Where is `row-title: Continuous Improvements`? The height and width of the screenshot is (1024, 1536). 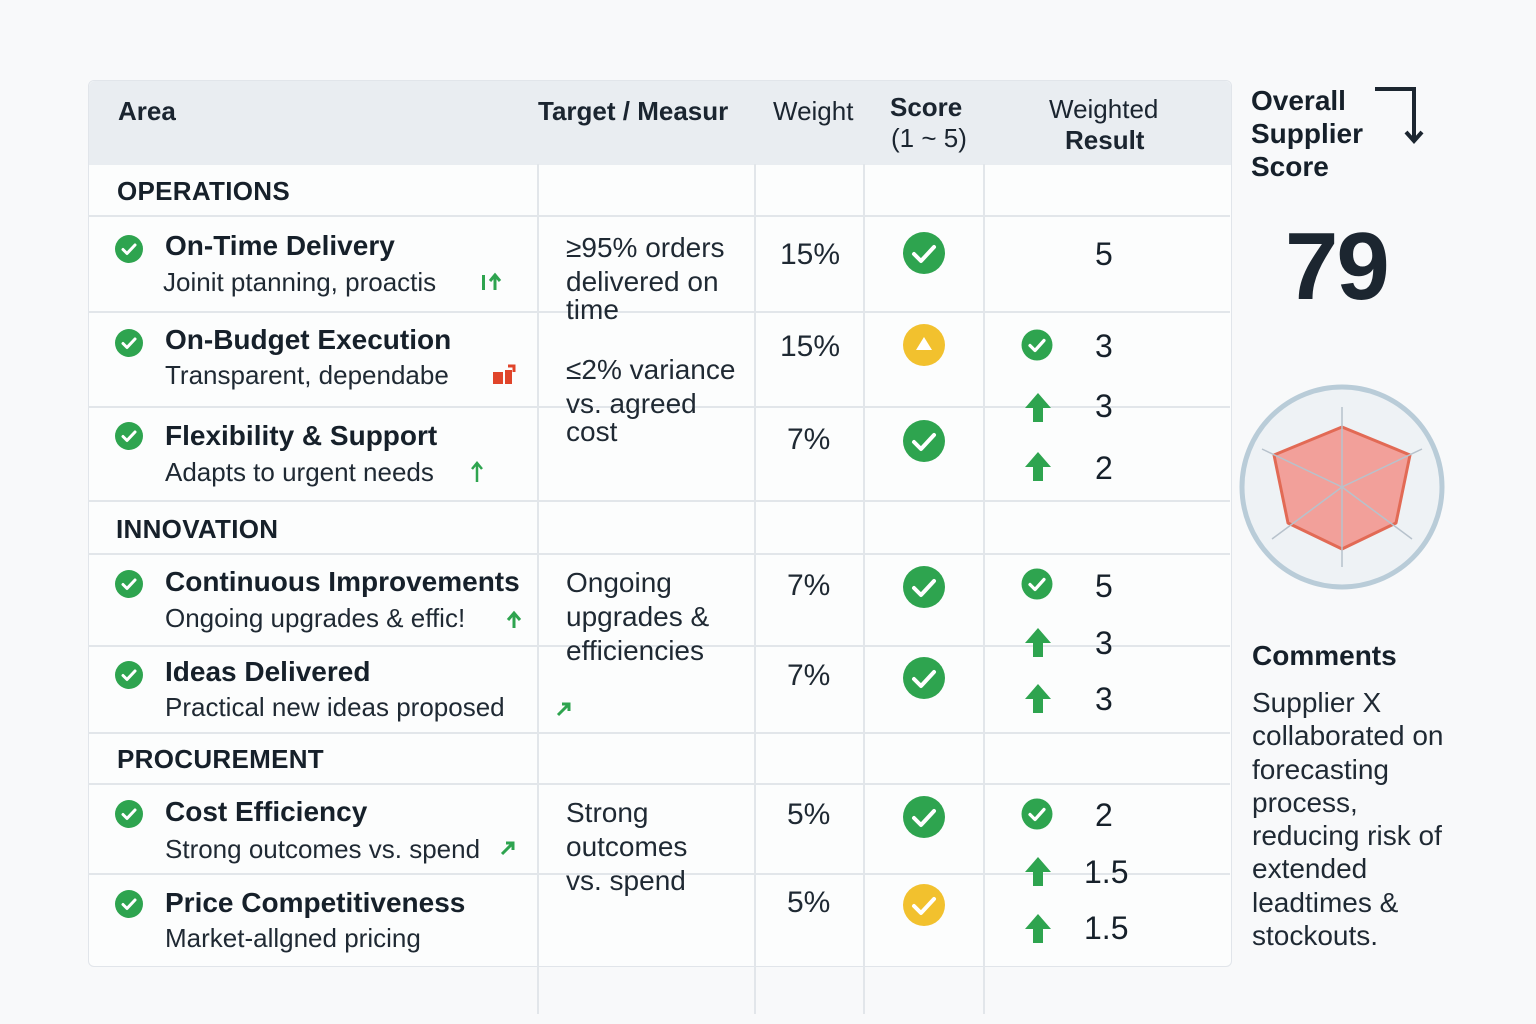
row-title: Continuous Improvements is located at coordinates (342, 581).